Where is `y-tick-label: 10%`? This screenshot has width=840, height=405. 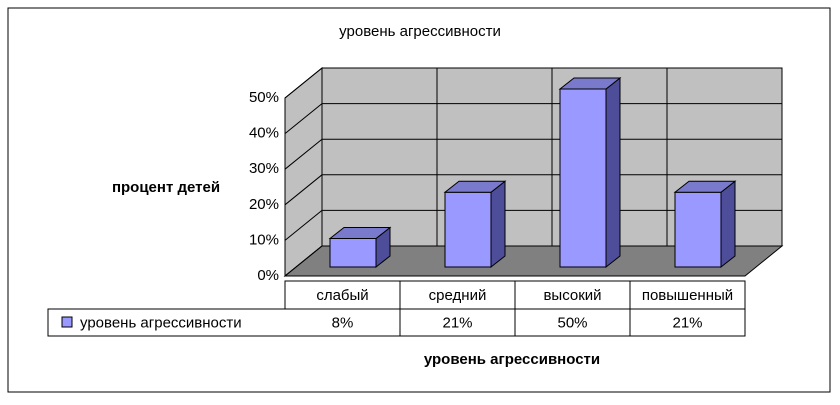
y-tick-label: 10% is located at coordinates (264, 239).